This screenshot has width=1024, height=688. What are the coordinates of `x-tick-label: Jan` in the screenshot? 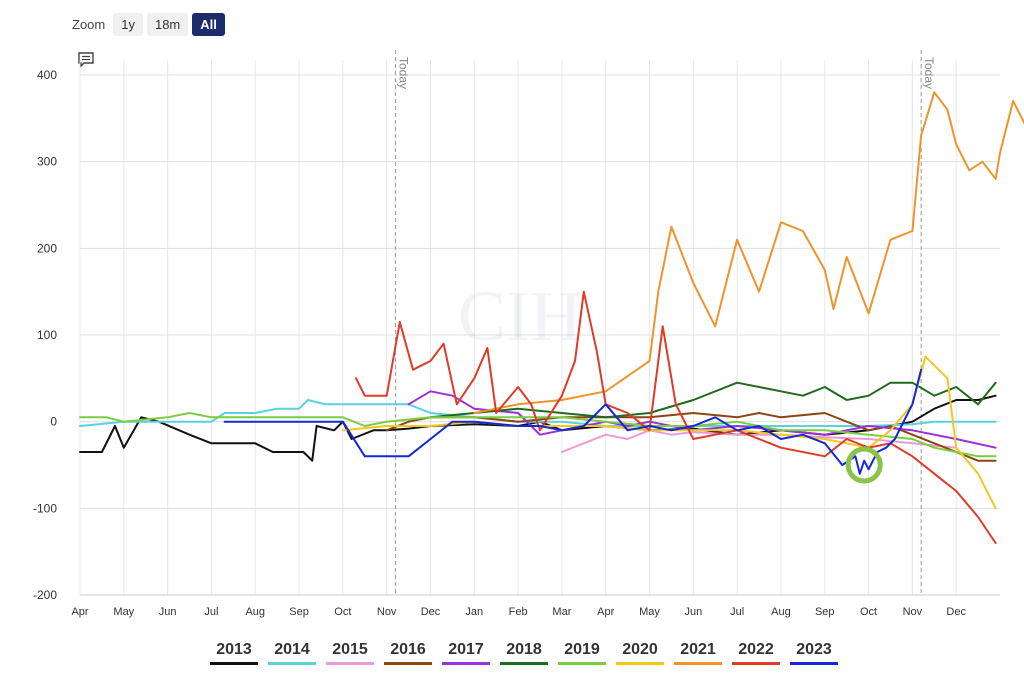 It's located at (474, 612).